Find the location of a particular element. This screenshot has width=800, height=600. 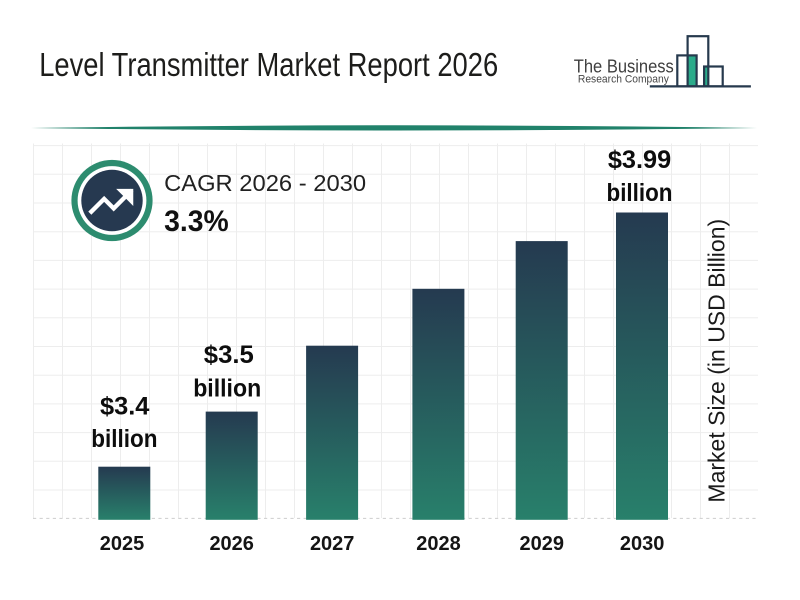

svg-text: 2029 is located at coordinates (542, 544).